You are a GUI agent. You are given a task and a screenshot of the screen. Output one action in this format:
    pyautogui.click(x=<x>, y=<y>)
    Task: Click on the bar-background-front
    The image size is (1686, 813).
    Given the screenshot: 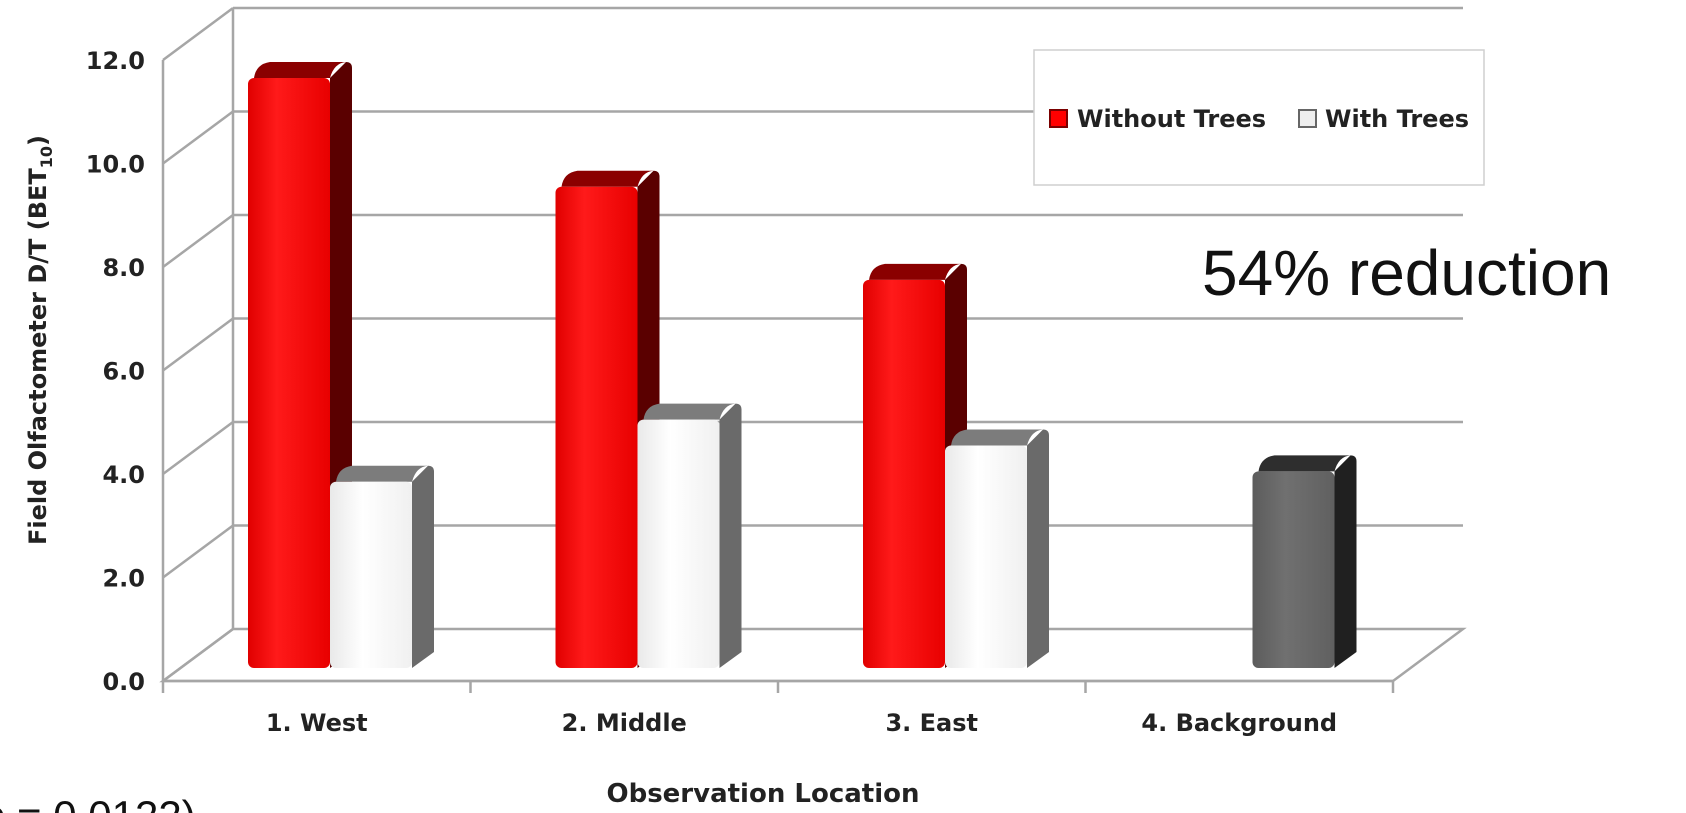 What is the action you would take?
    pyautogui.click(x=1293, y=569)
    